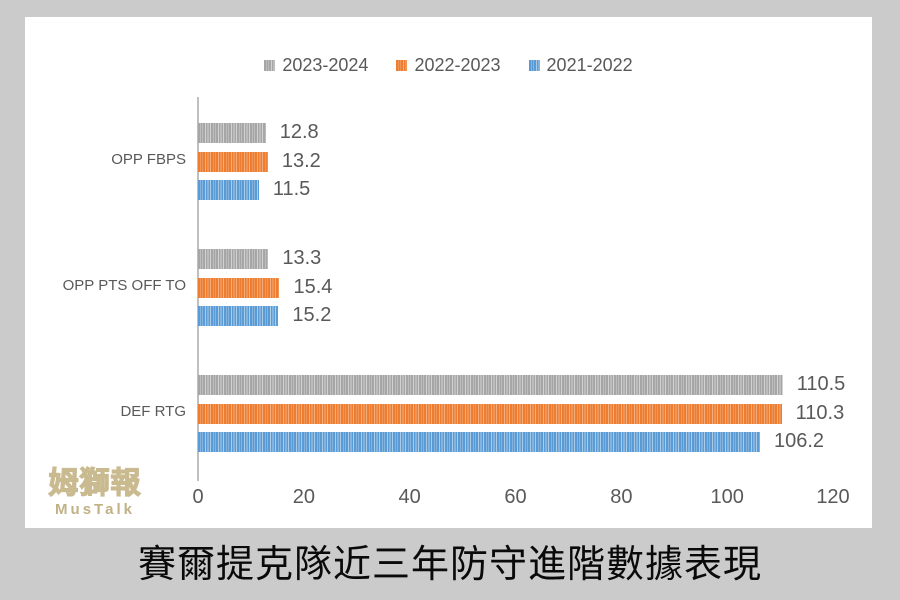  Describe the element at coordinates (302, 258) in the screenshot. I see `value-label-2023-2024-OPP PTS OFF TO: 13.3` at that location.